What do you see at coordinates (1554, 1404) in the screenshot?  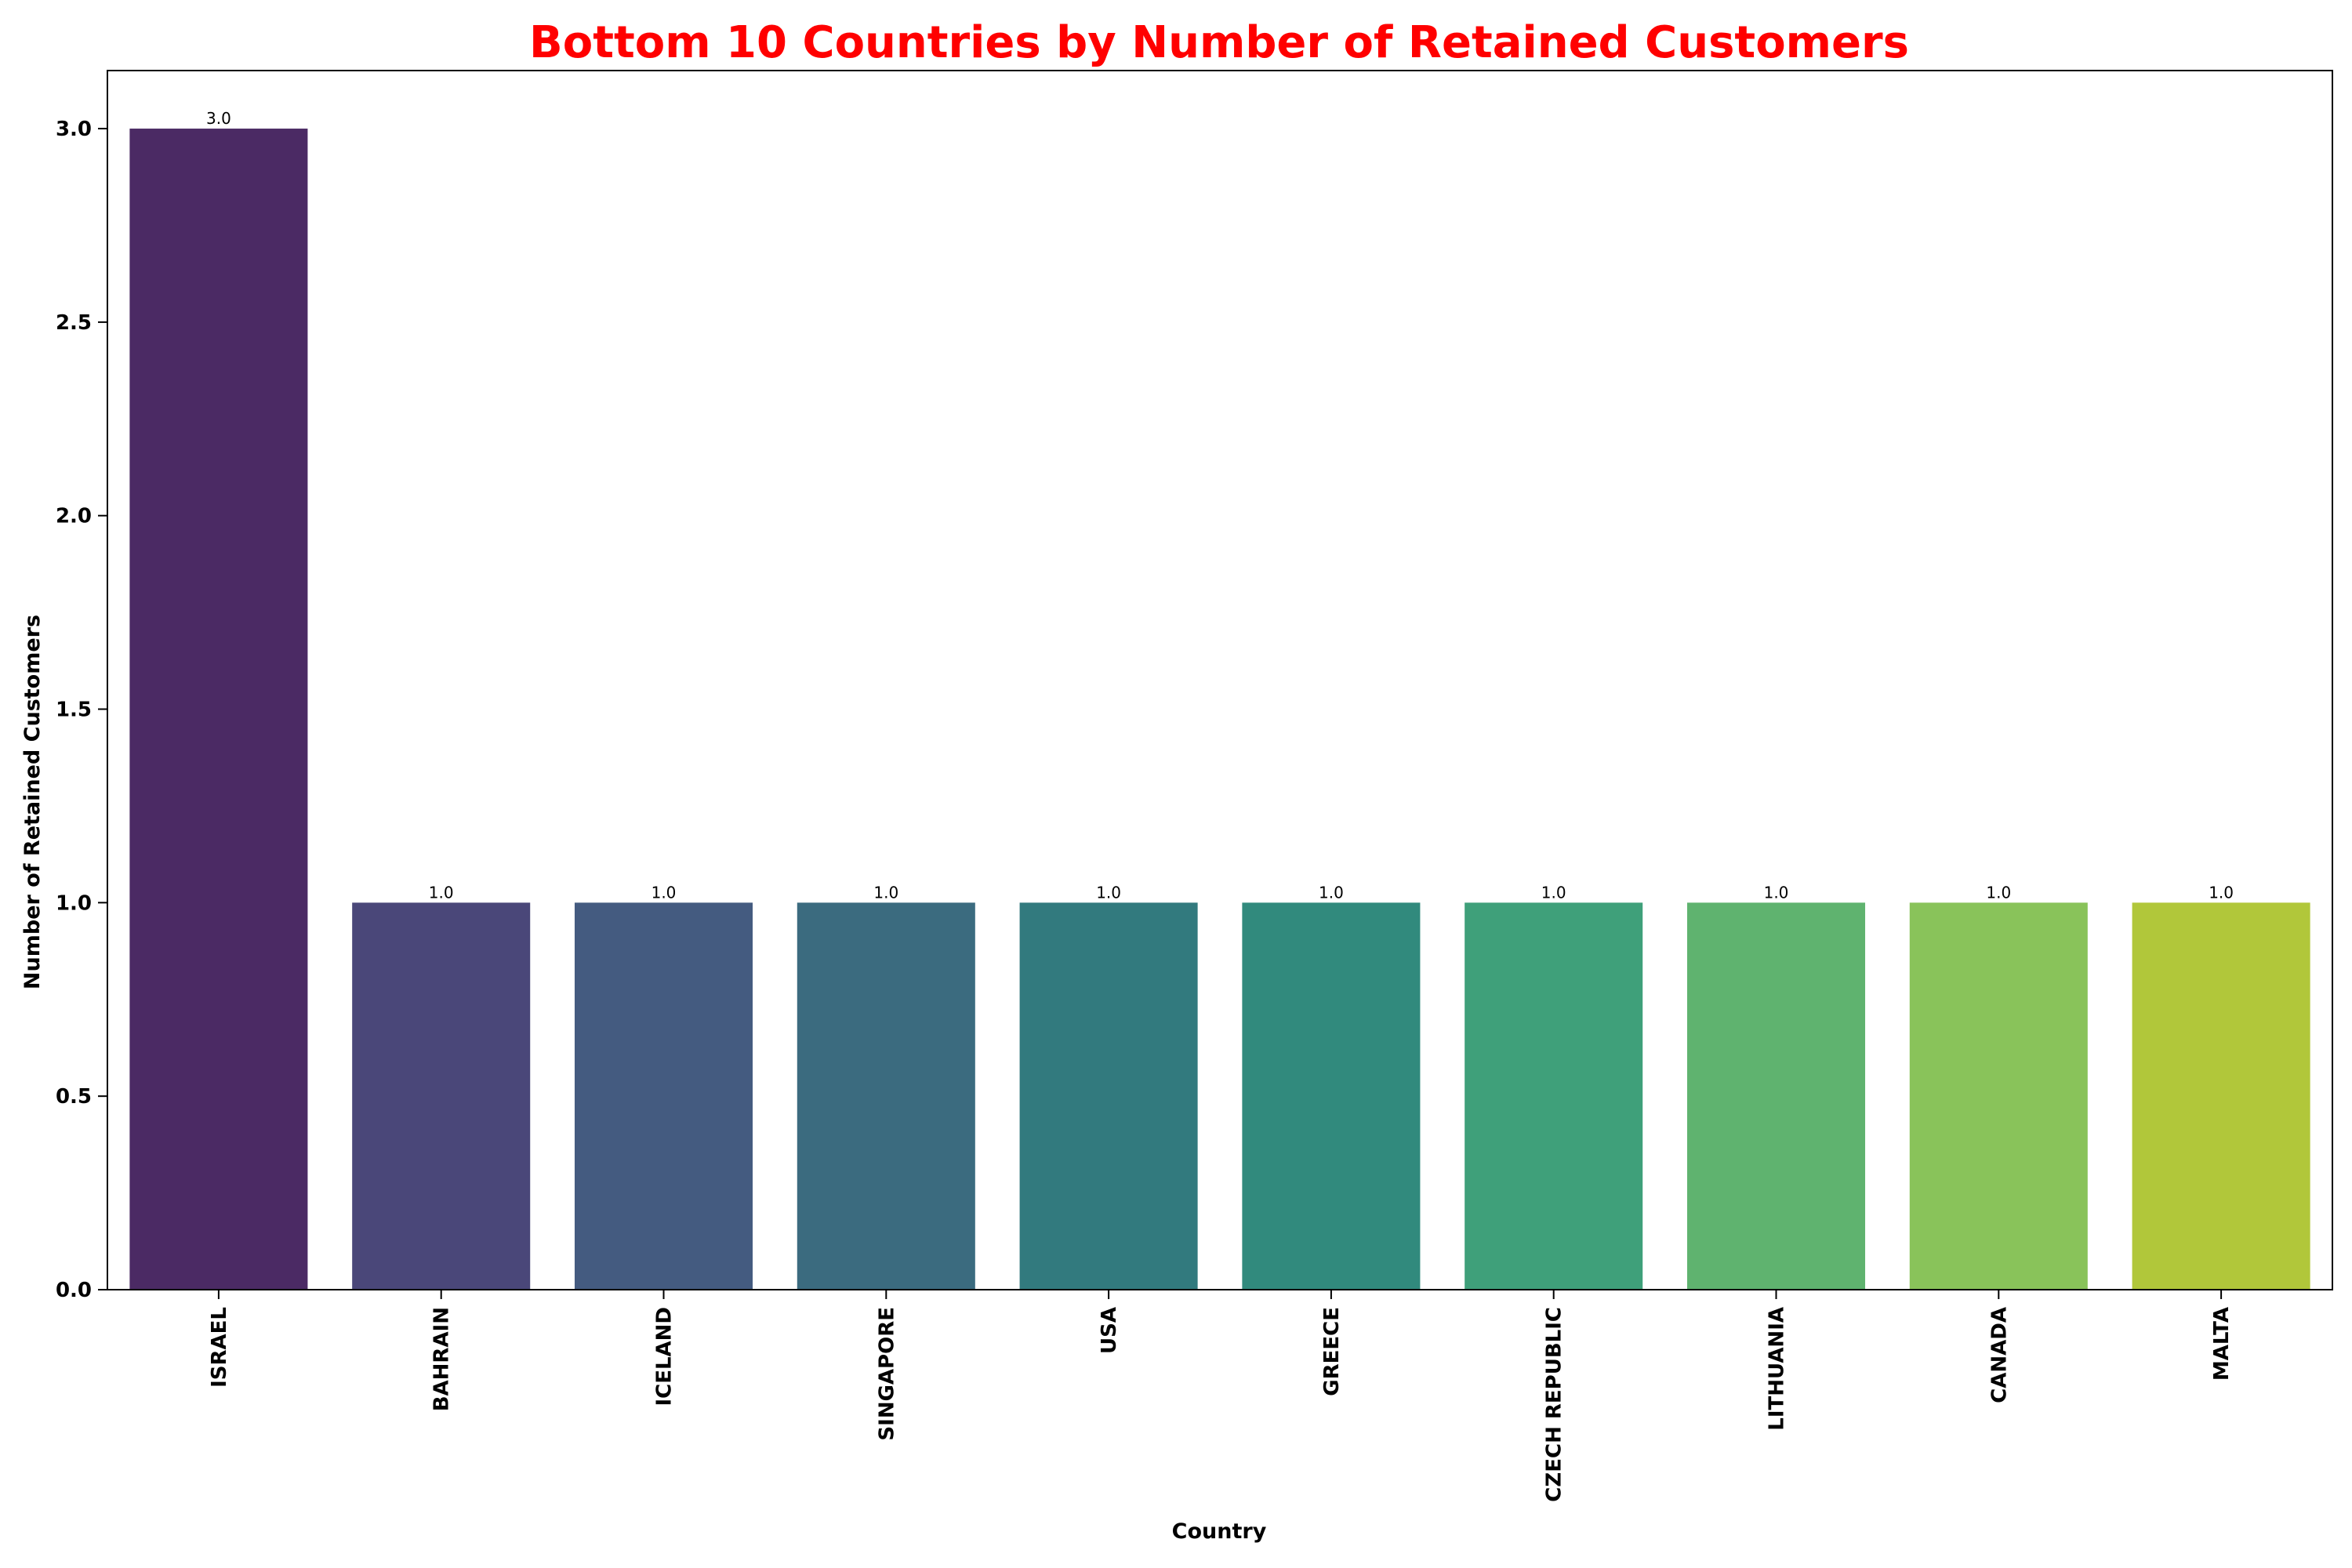 I see `x-tick-label: CZECH REPUBLIC` at bounding box center [1554, 1404].